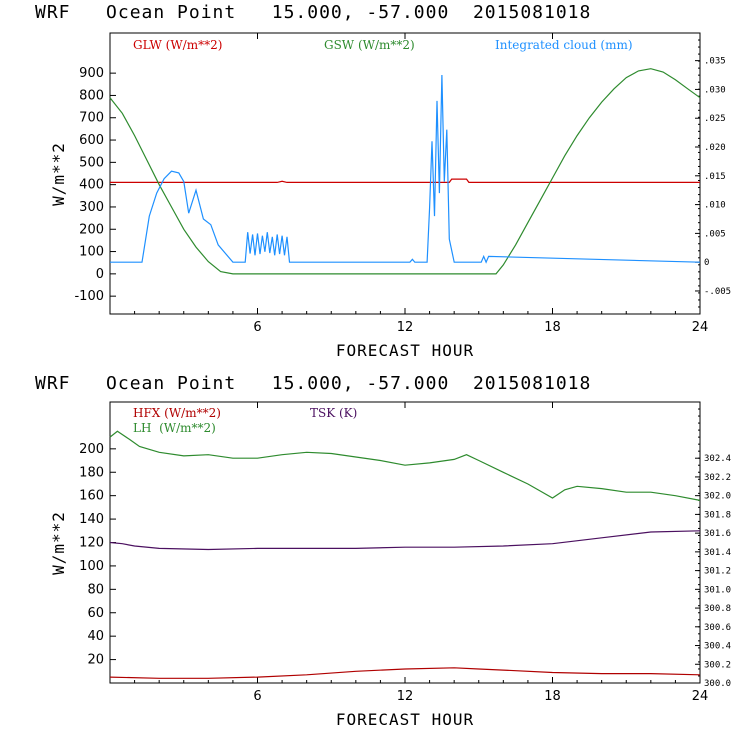 The image size is (740, 740). I want to click on chart1-legend-cloud: Integrated cloud (mm), so click(564, 45).